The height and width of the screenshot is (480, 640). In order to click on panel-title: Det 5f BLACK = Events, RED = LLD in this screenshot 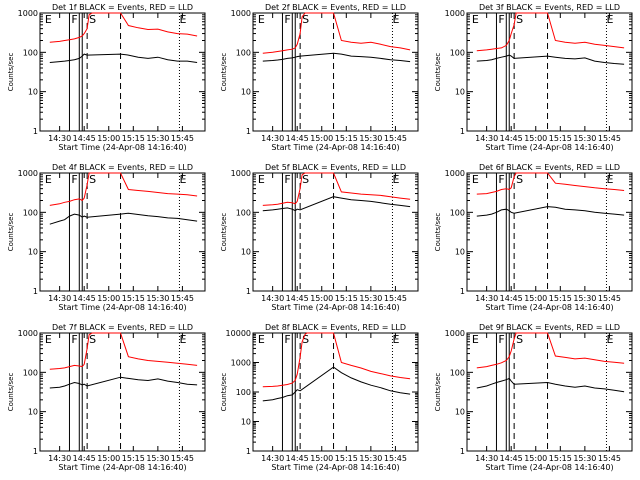, I will do `click(335, 167)`.